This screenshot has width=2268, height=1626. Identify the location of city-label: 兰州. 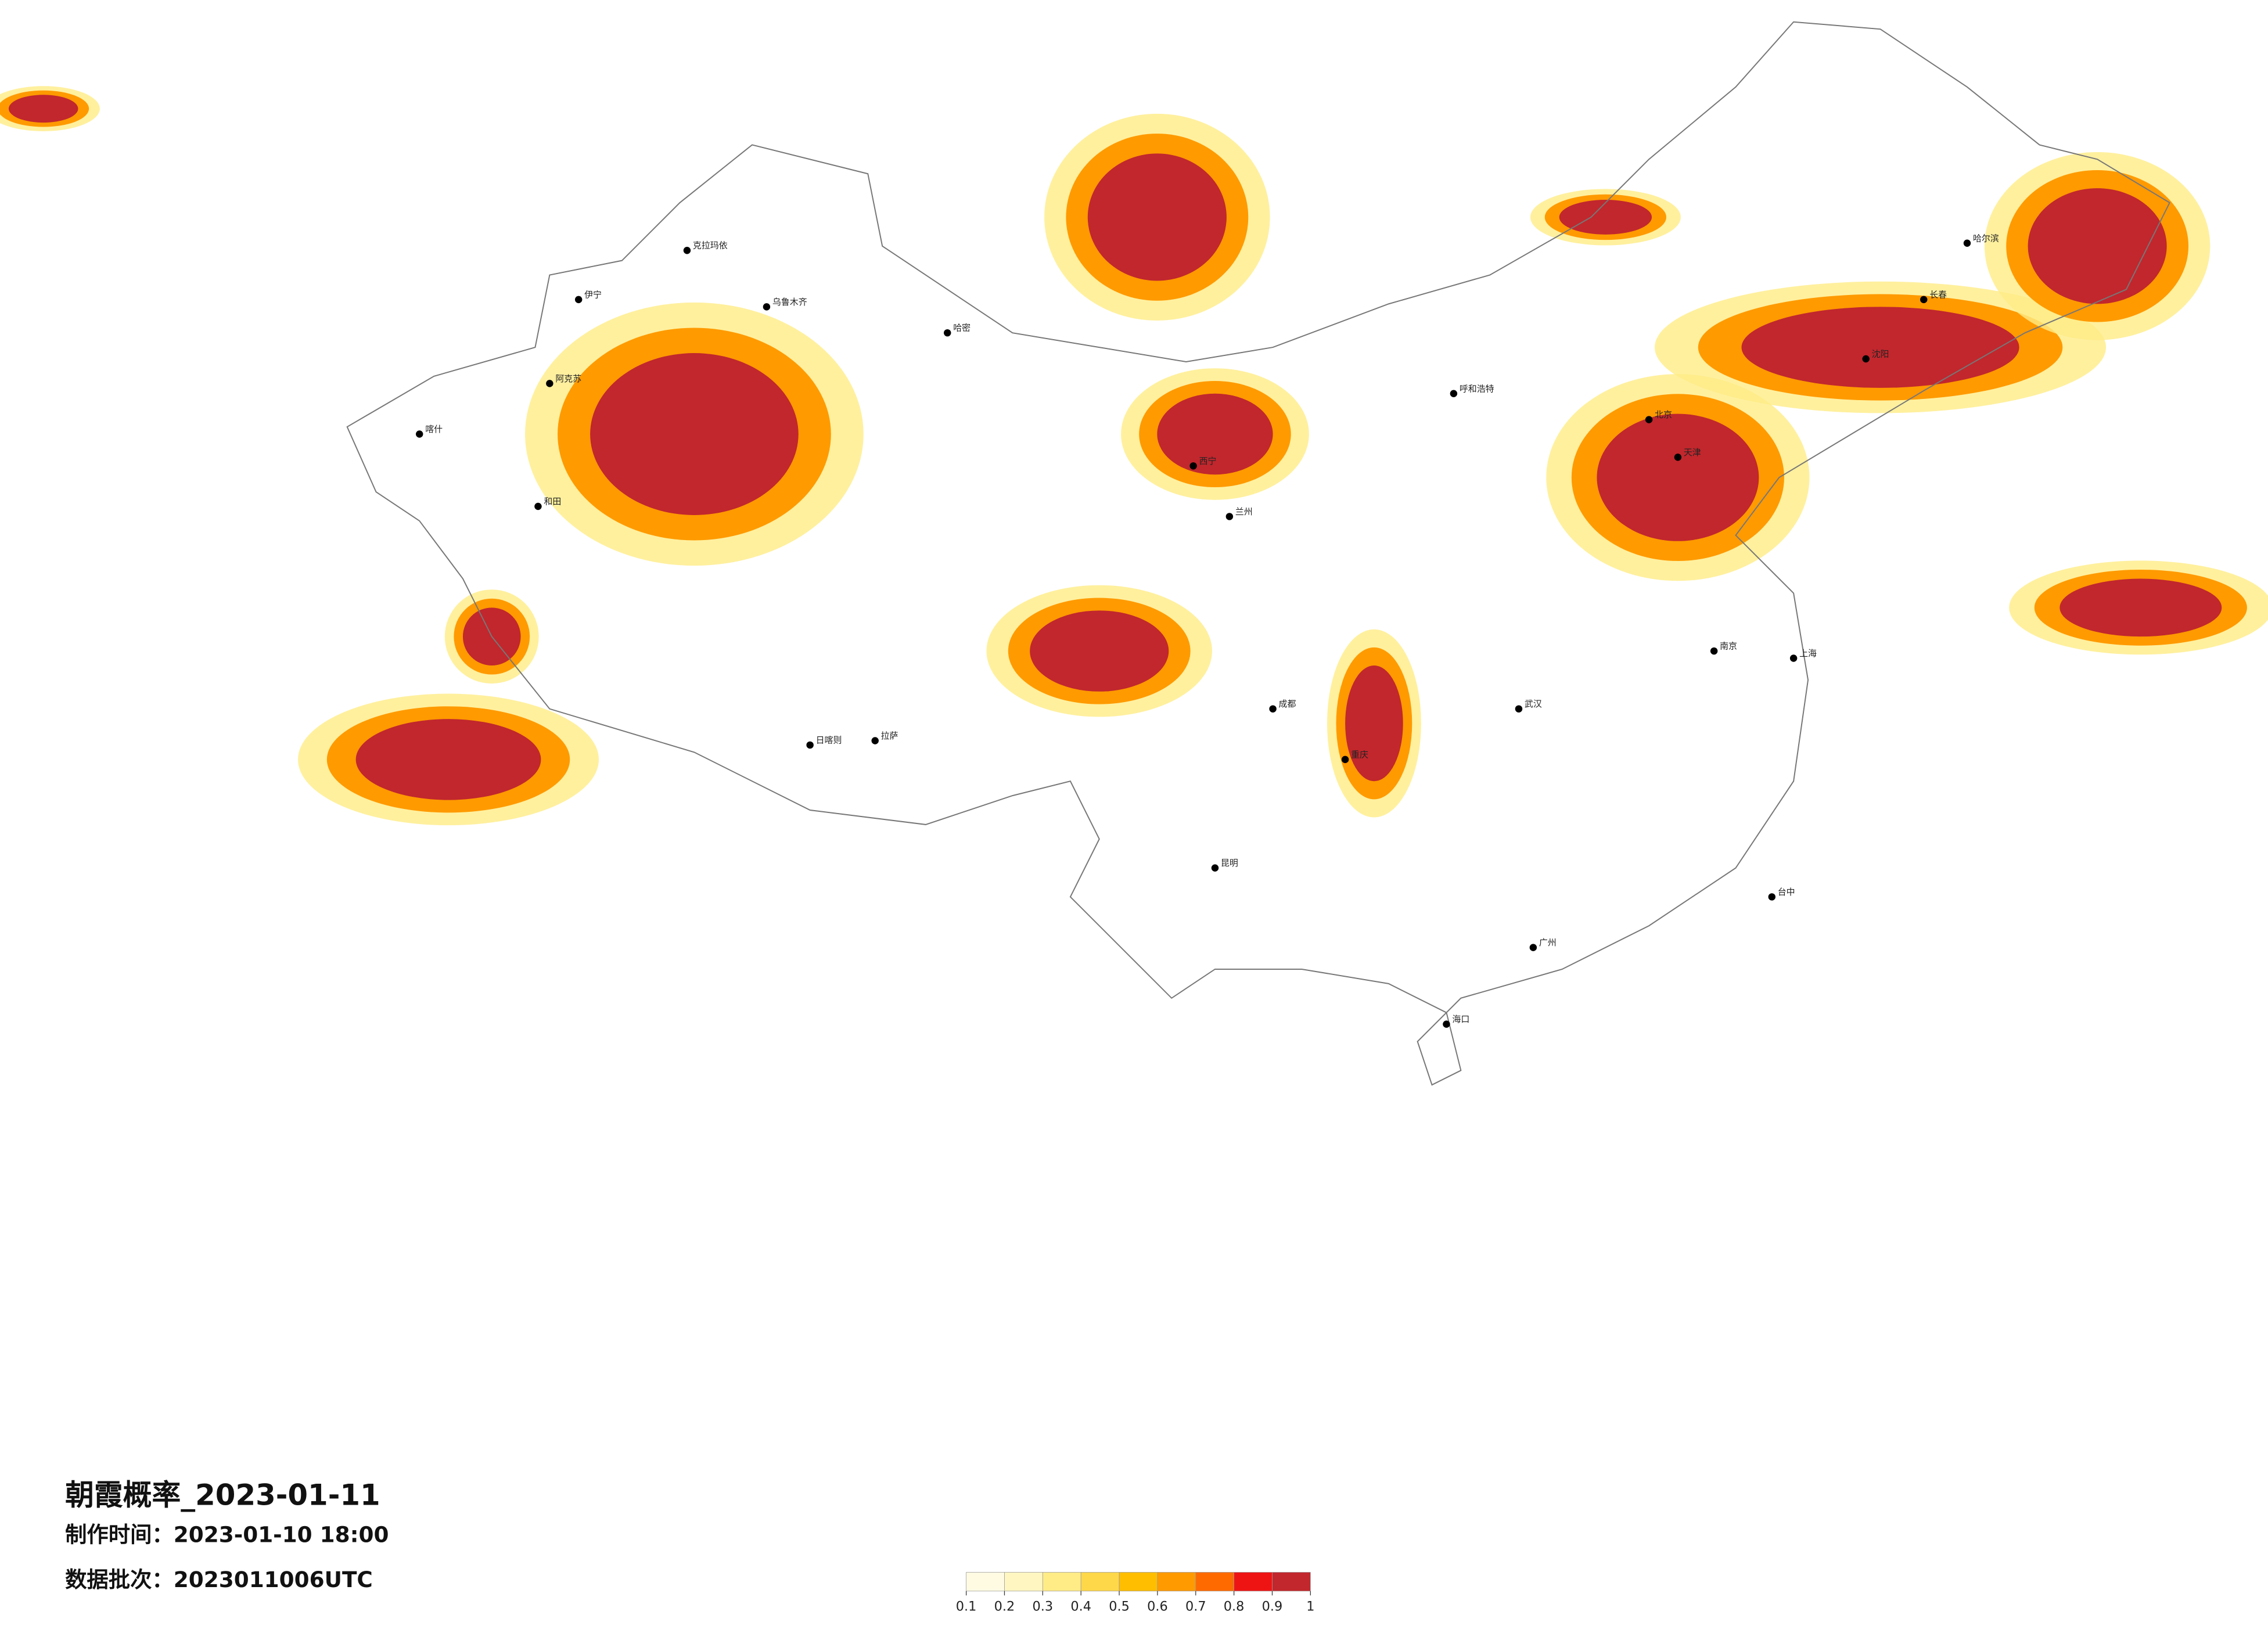
(1244, 512).